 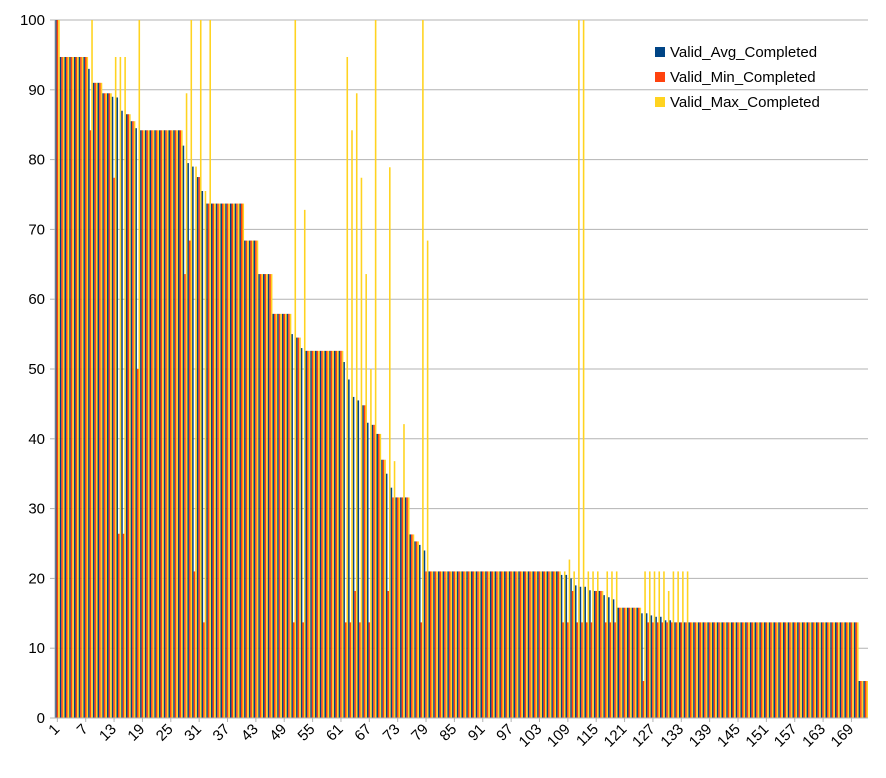 I want to click on legend-swatch, so click(x=660, y=77).